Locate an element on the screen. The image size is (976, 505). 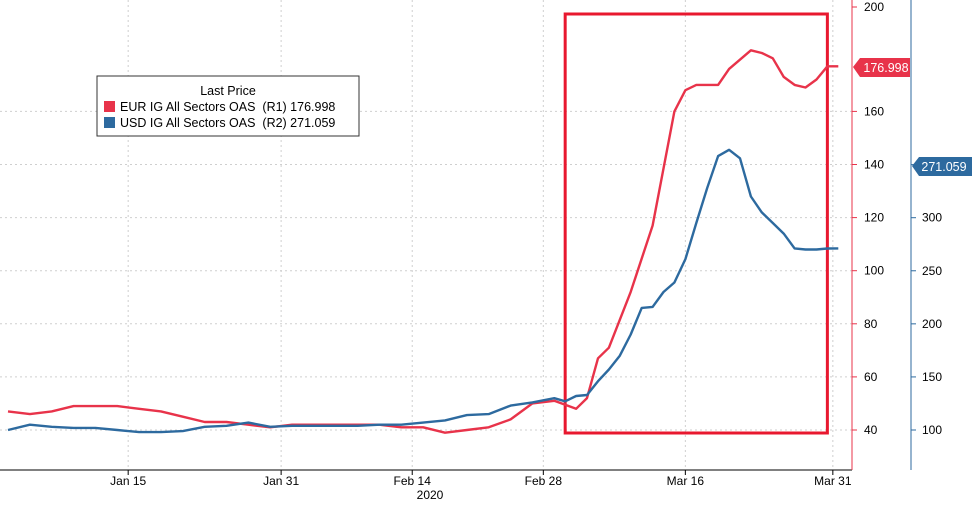
r1-tick-label: 120 is located at coordinates (874, 218).